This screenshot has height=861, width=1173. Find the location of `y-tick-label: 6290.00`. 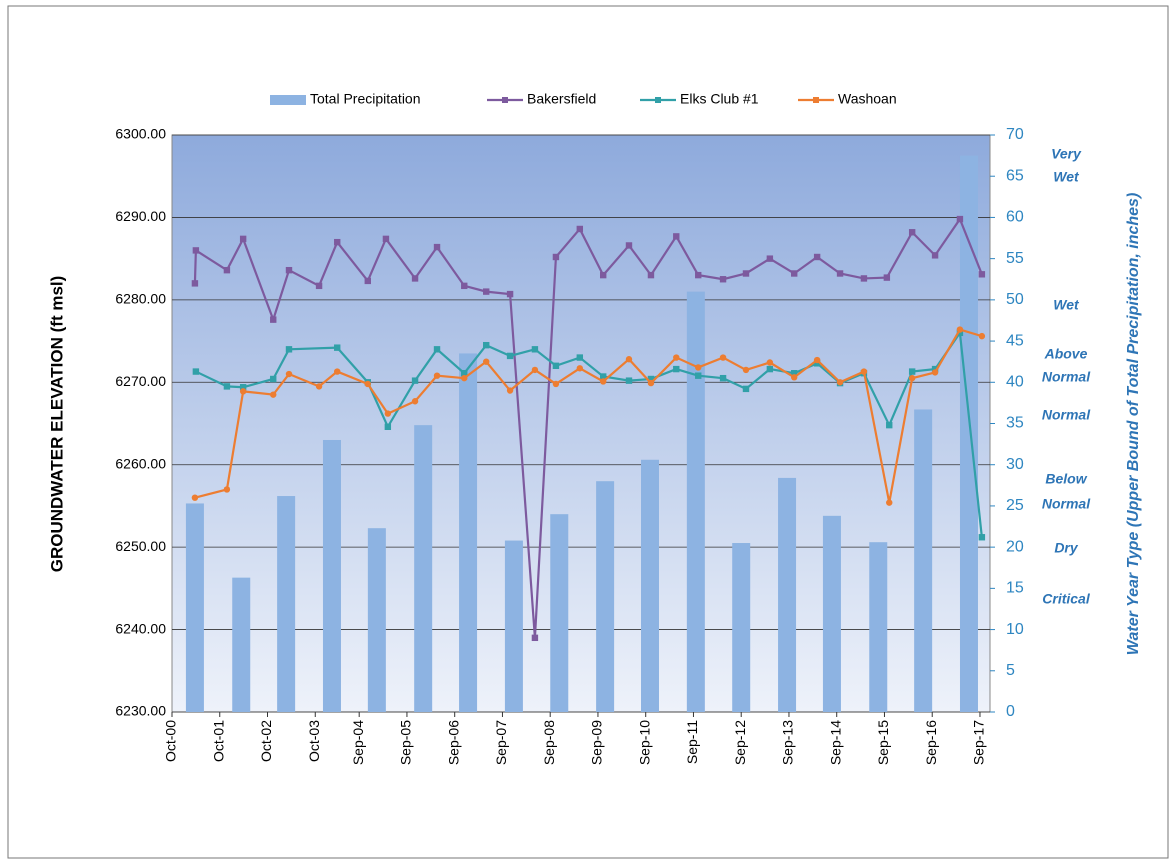

y-tick-label: 6290.00 is located at coordinates (140, 216).